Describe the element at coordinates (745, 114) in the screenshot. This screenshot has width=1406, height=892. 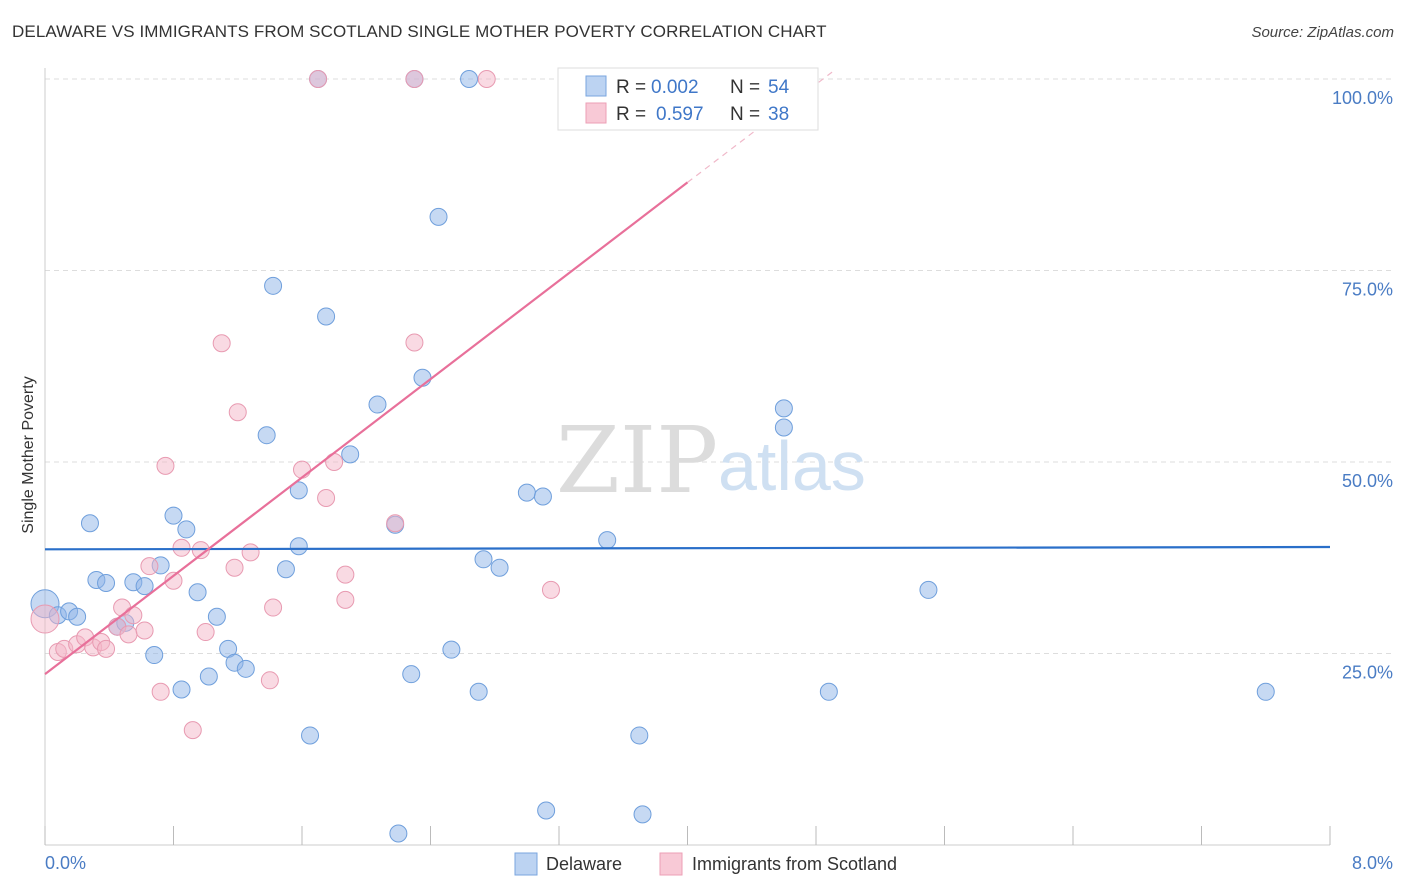
I see `scotland-n-label: N =` at that location.